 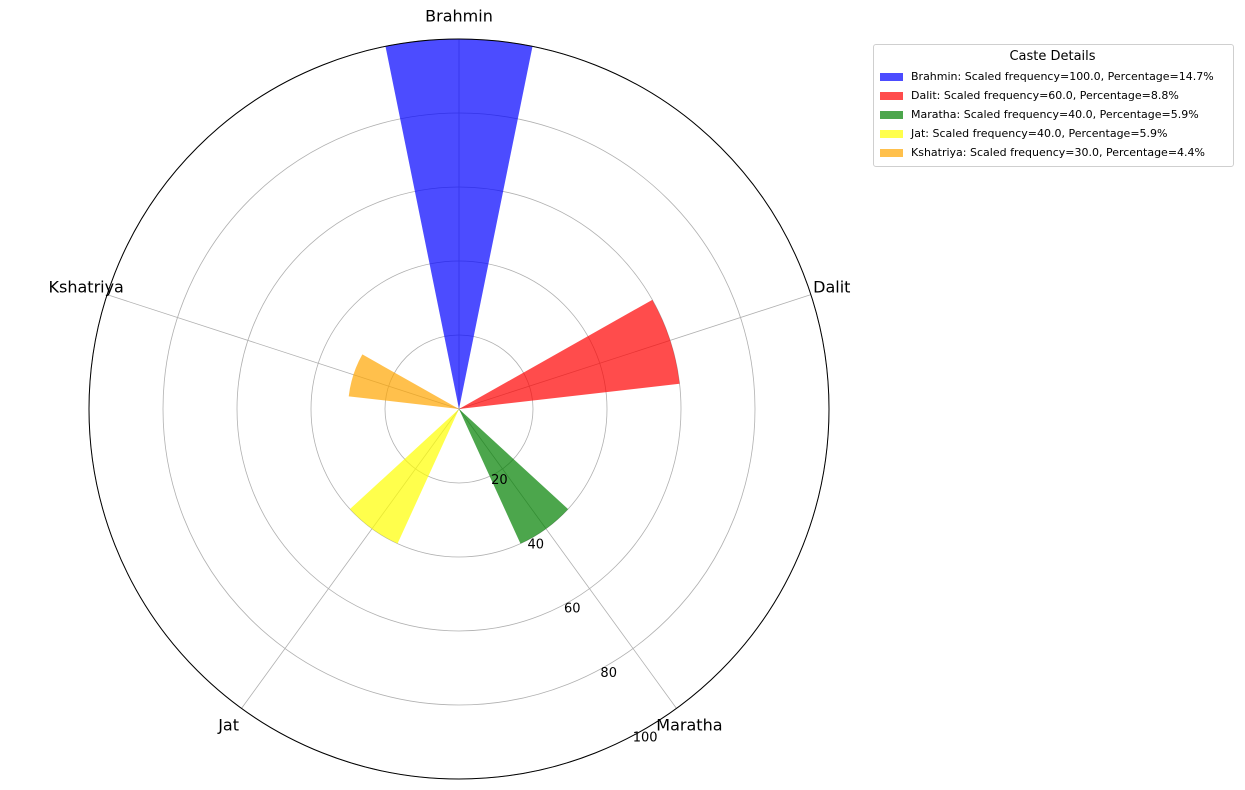 What do you see at coordinates (831, 286) in the screenshot?
I see `category-label-dalit: Dalit` at bounding box center [831, 286].